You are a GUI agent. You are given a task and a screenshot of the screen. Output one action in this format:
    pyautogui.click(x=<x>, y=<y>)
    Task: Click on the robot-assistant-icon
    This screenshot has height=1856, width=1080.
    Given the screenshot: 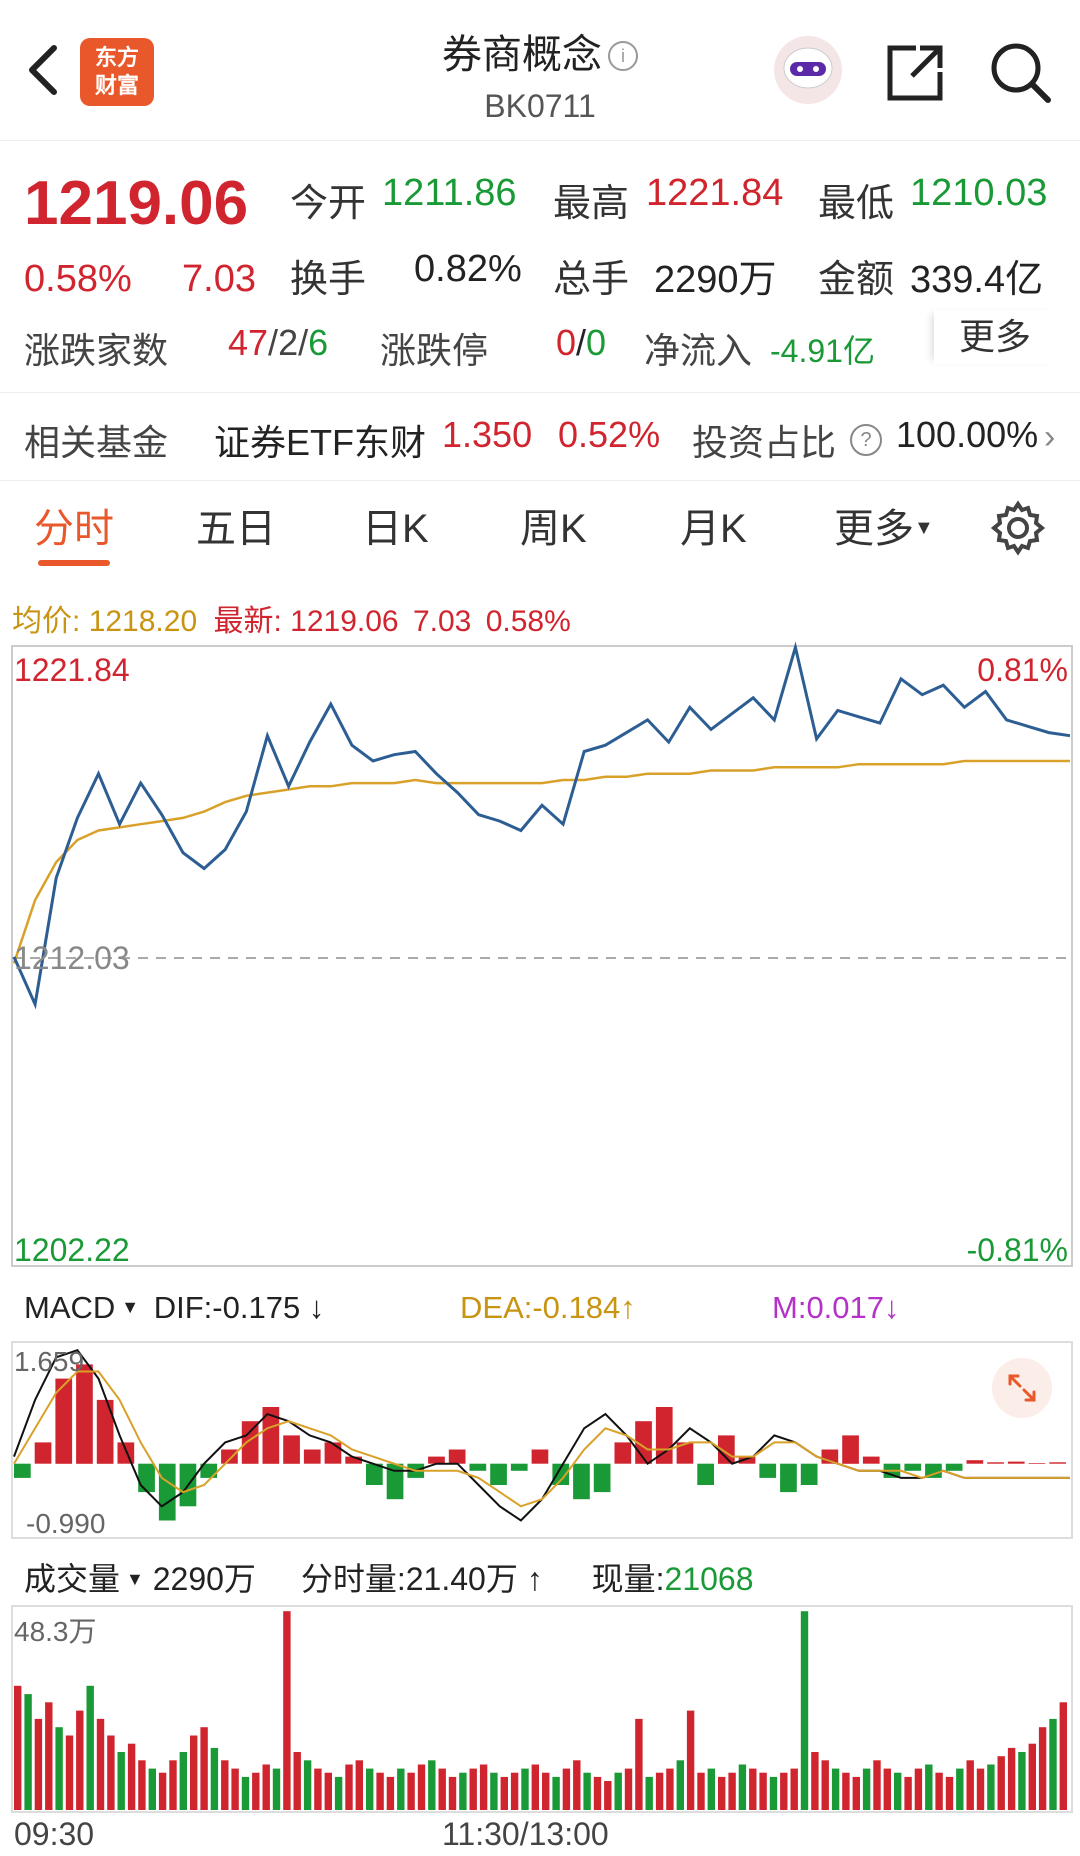 What is the action you would take?
    pyautogui.click(x=808, y=70)
    